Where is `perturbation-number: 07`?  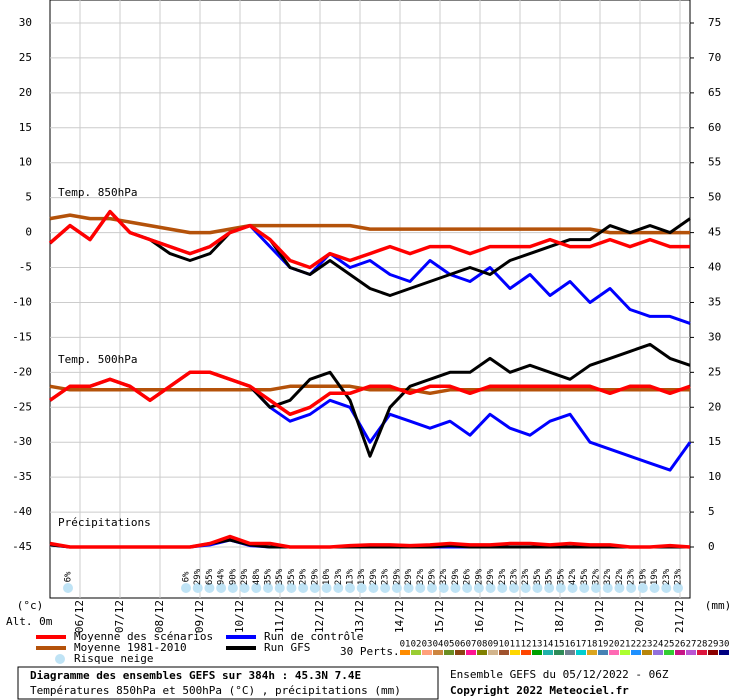
perturbation-number: 07 is located at coordinates (471, 645).